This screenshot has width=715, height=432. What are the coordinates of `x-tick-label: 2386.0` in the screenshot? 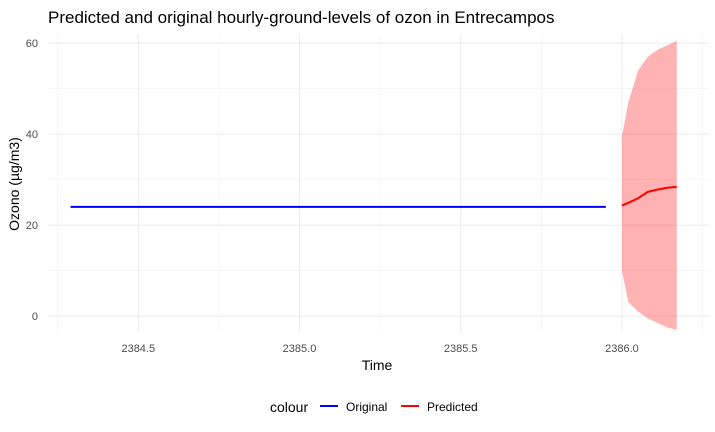 It's located at (622, 349).